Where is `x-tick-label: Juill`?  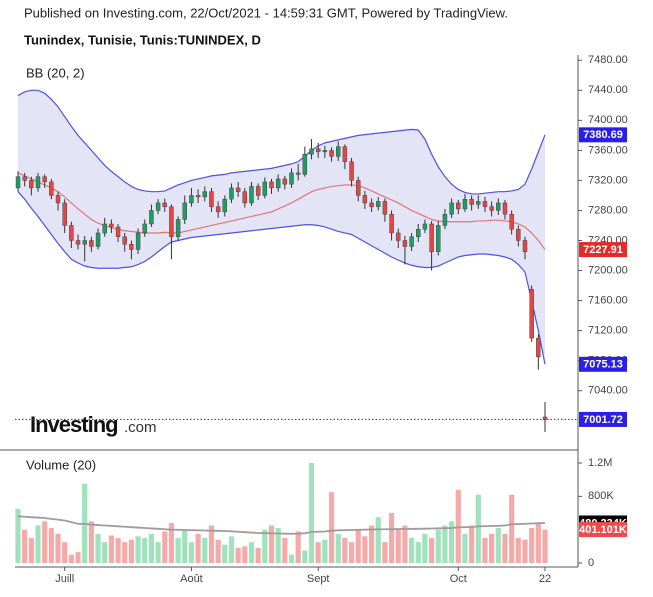 x-tick-label: Juill is located at coordinates (64, 579).